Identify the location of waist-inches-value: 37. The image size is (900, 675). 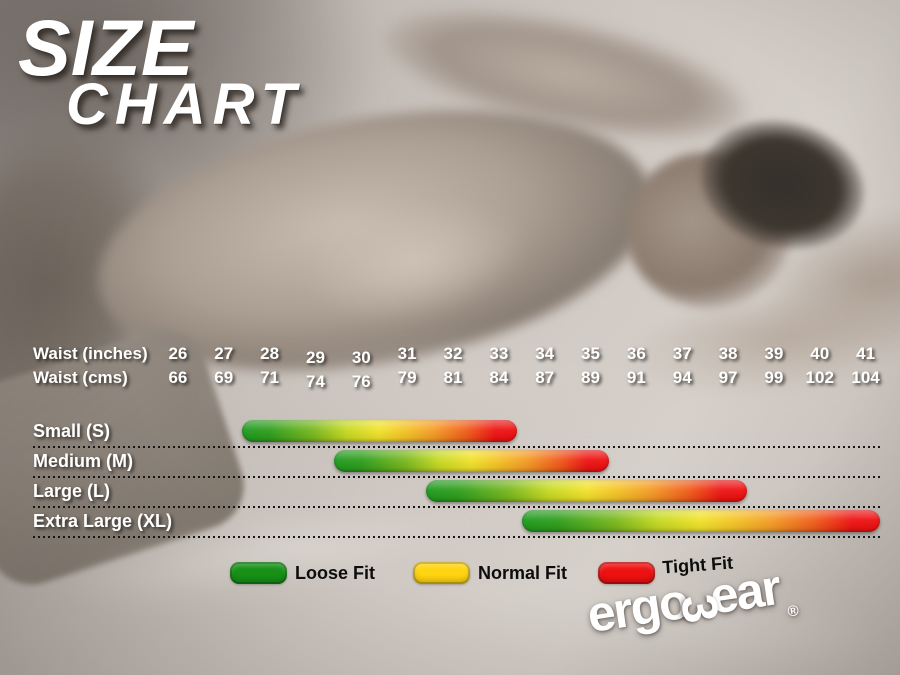
(682, 353).